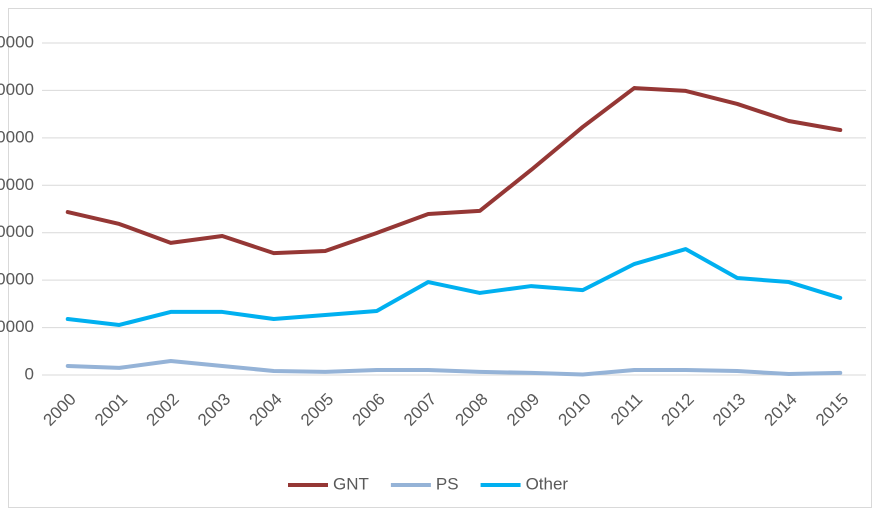 This screenshot has width=881, height=521. What do you see at coordinates (351, 483) in the screenshot?
I see `legend-label: GNT` at bounding box center [351, 483].